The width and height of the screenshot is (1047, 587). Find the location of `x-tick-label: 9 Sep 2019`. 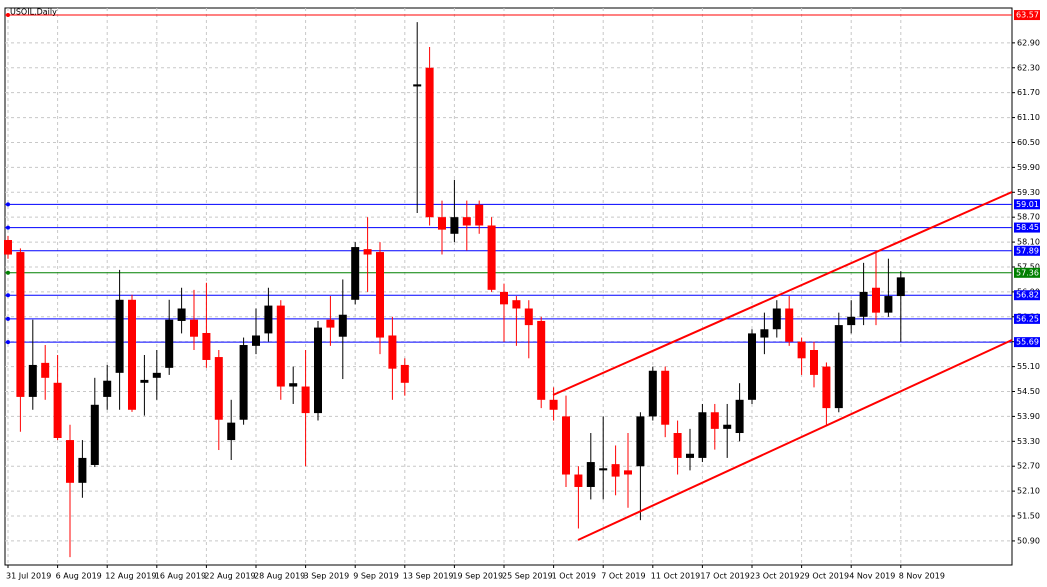

x-tick-label: 9 Sep 2019 is located at coordinates (376, 576).